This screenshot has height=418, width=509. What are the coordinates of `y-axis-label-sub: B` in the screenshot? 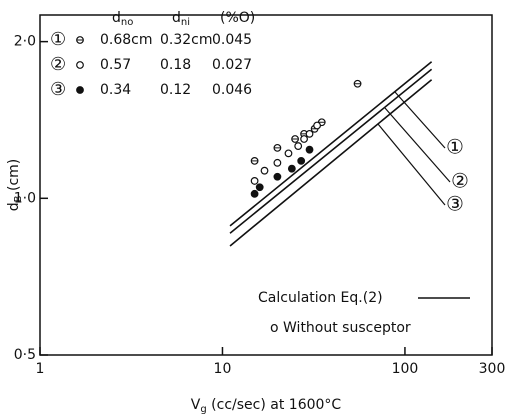 It's located at (18, 198).